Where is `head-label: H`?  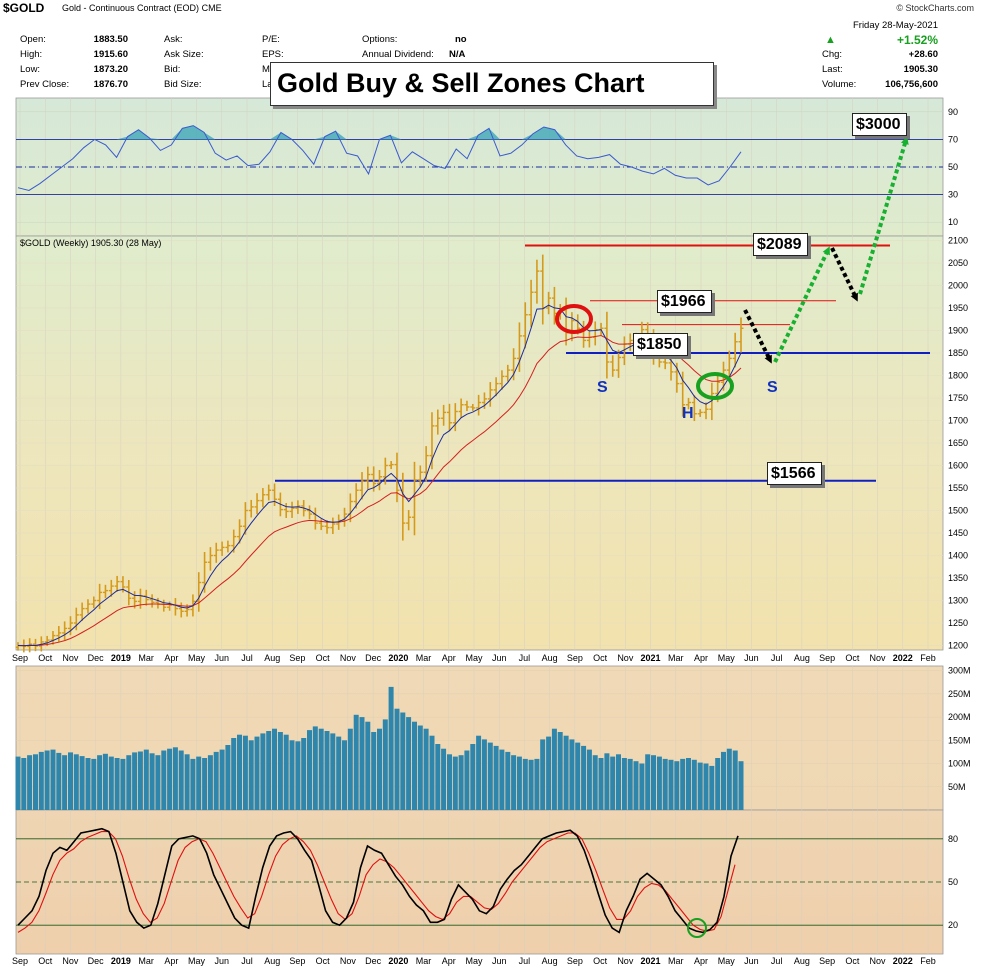
head-label: H is located at coordinates (688, 413).